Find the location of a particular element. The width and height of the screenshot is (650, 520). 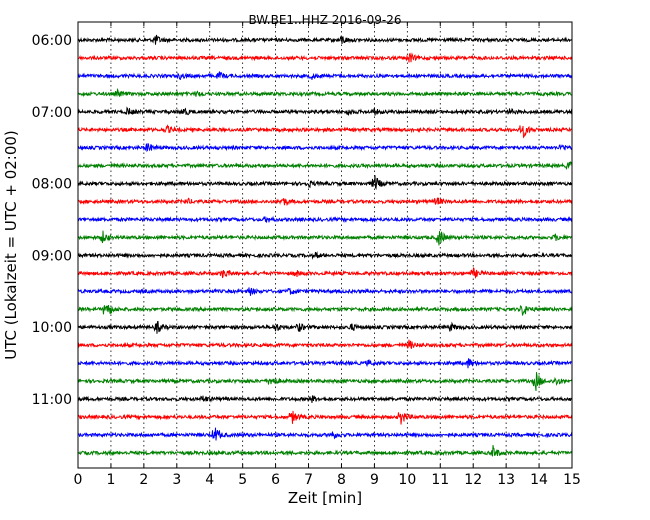

x-tick-label: 15 is located at coordinates (572, 480).